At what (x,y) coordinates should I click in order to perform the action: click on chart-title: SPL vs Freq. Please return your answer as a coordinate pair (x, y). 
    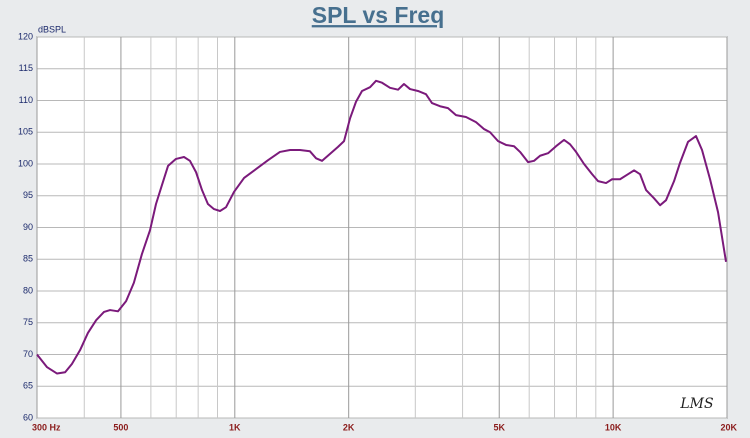
    Looking at the image, I should click on (378, 15).